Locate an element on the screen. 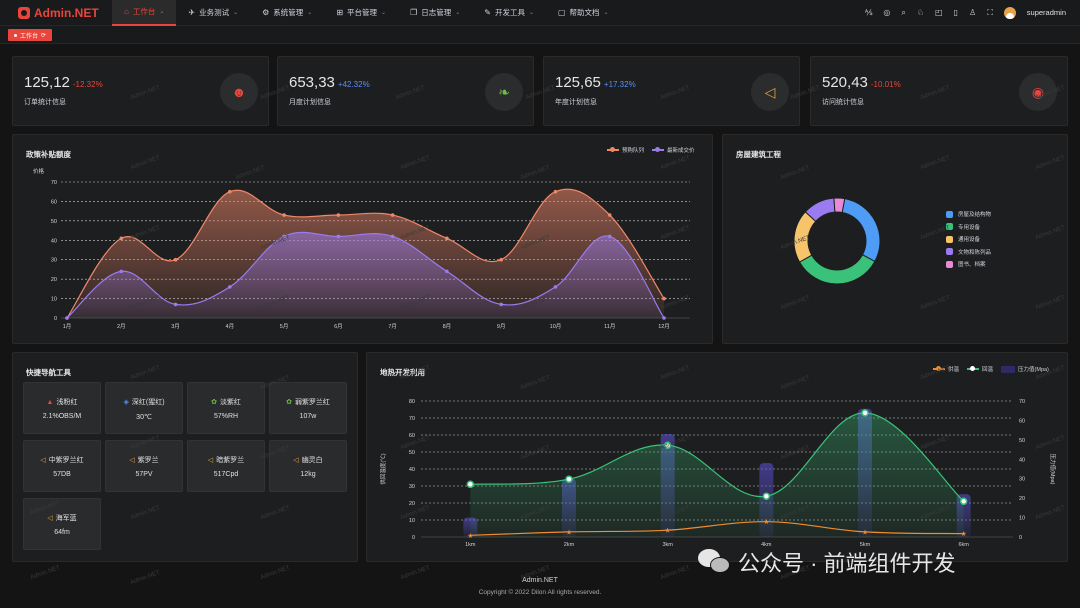 The width and height of the screenshot is (1080, 608). search-icon: ⌕ is located at coordinates (903, 12).